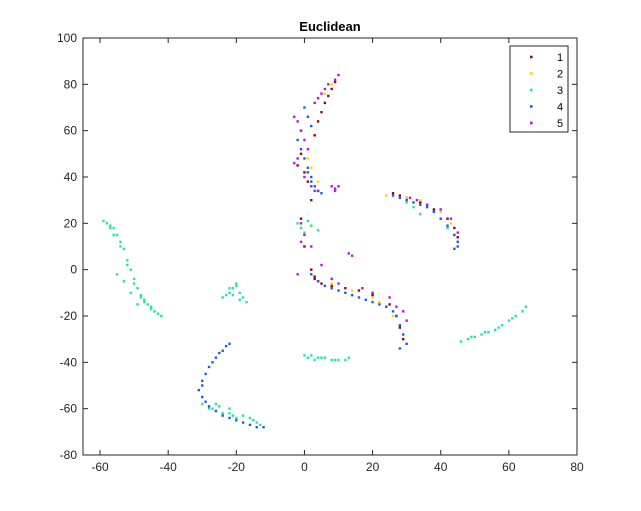 Image resolution: width=641 pixels, height=511 pixels. Describe the element at coordinates (69, 455) in the screenshot. I see `y-tick-label: -80` at that location.